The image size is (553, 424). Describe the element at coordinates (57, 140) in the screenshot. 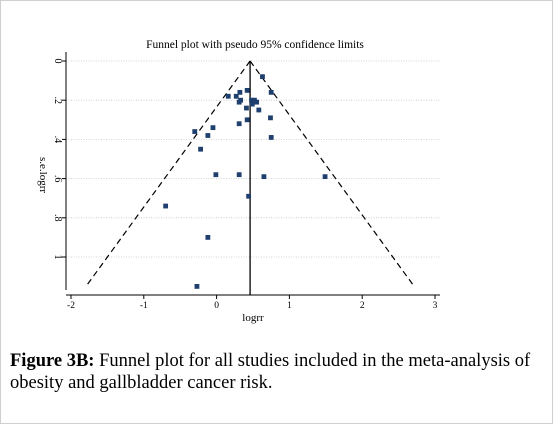

I see `y-tick-label: .4` at that location.